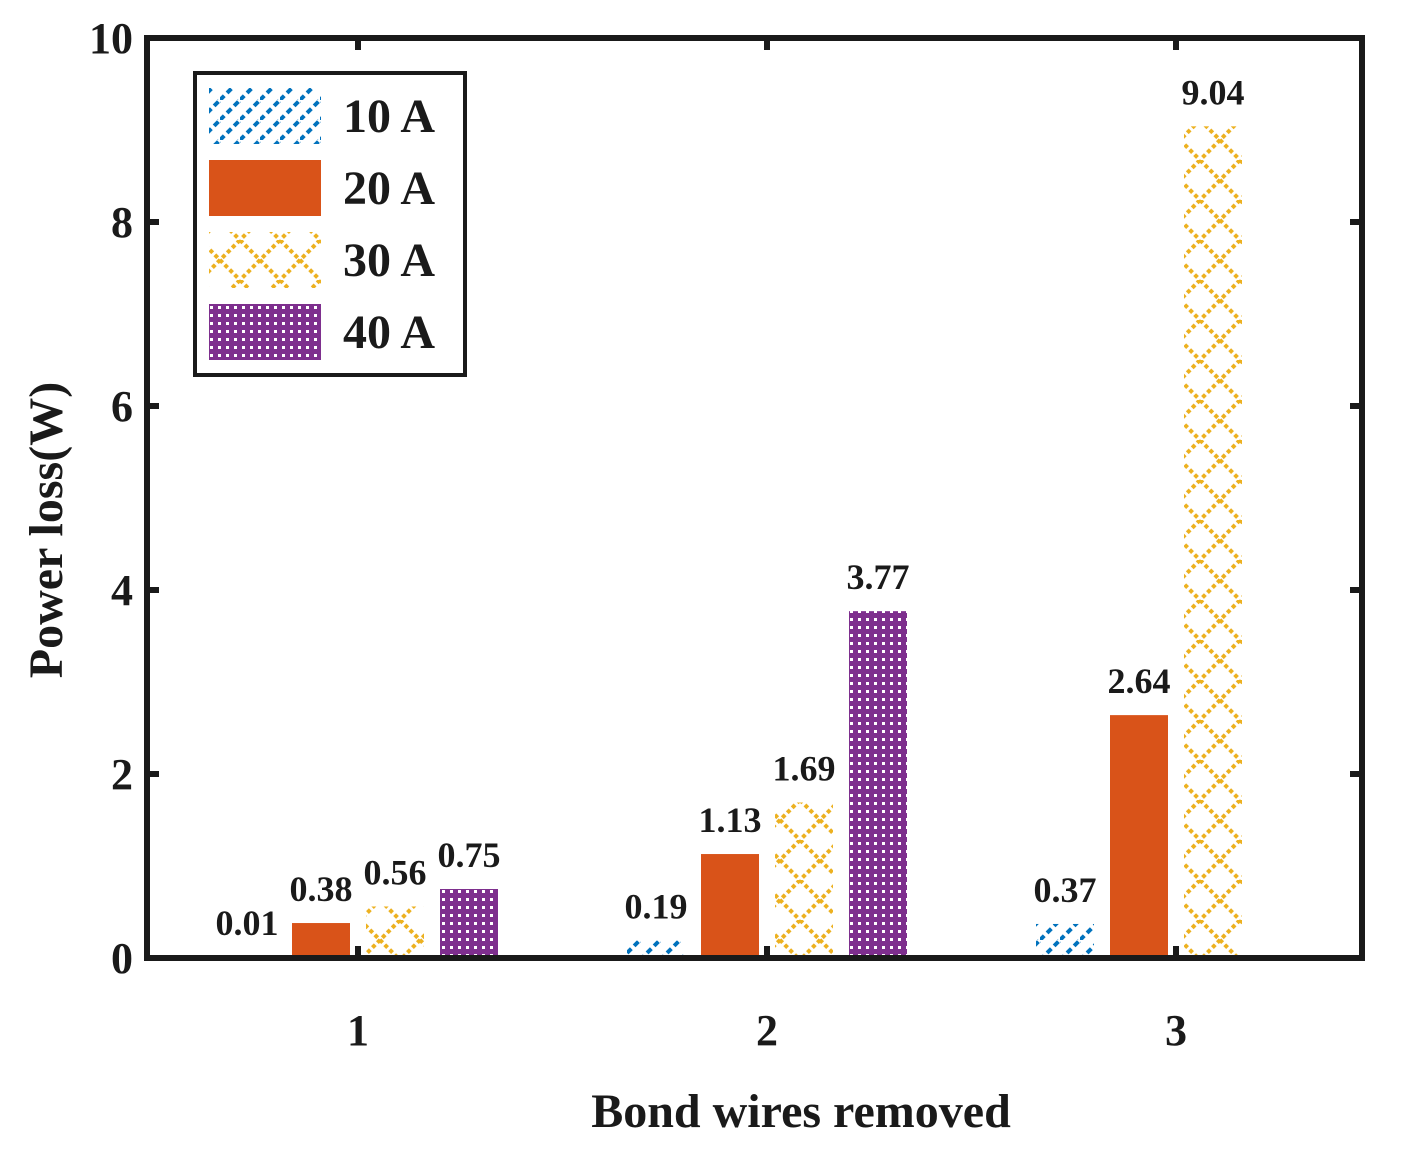 This screenshot has width=1403, height=1153. What do you see at coordinates (389, 260) in the screenshot?
I see `legend-label: 30 A` at bounding box center [389, 260].